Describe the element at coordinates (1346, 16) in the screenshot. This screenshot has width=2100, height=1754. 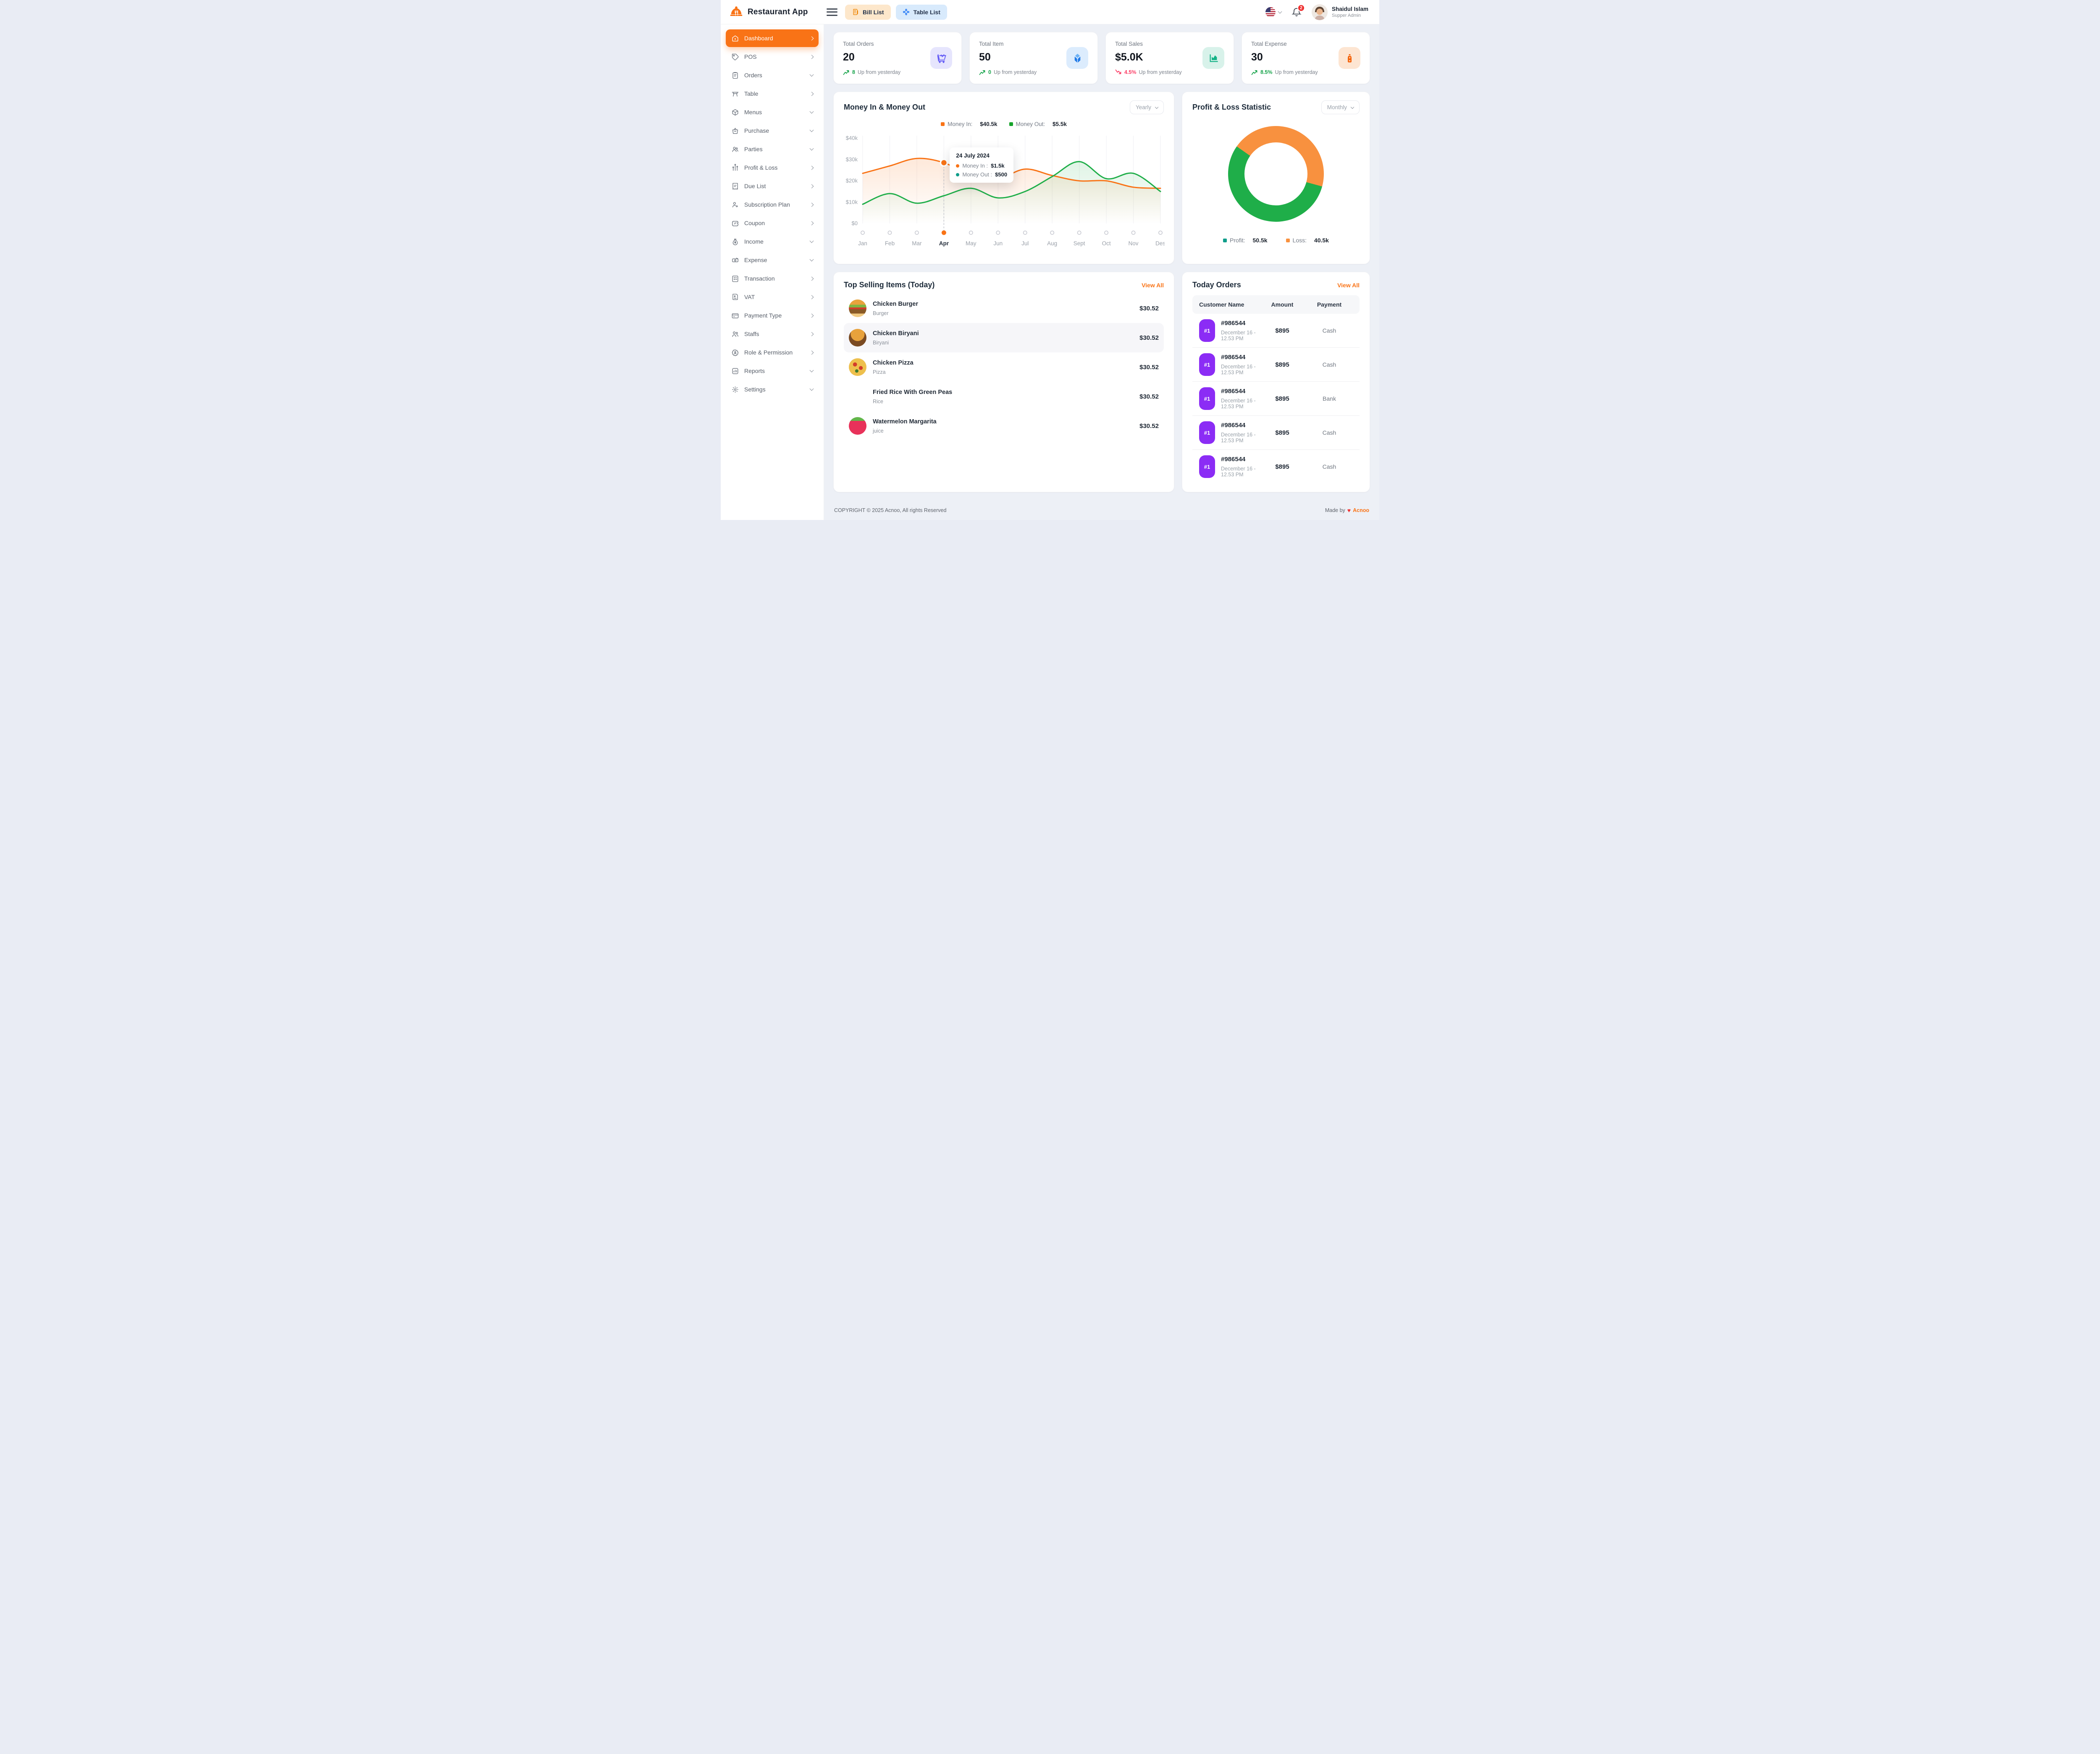
I see `user-role: Supper Admin` at that location.